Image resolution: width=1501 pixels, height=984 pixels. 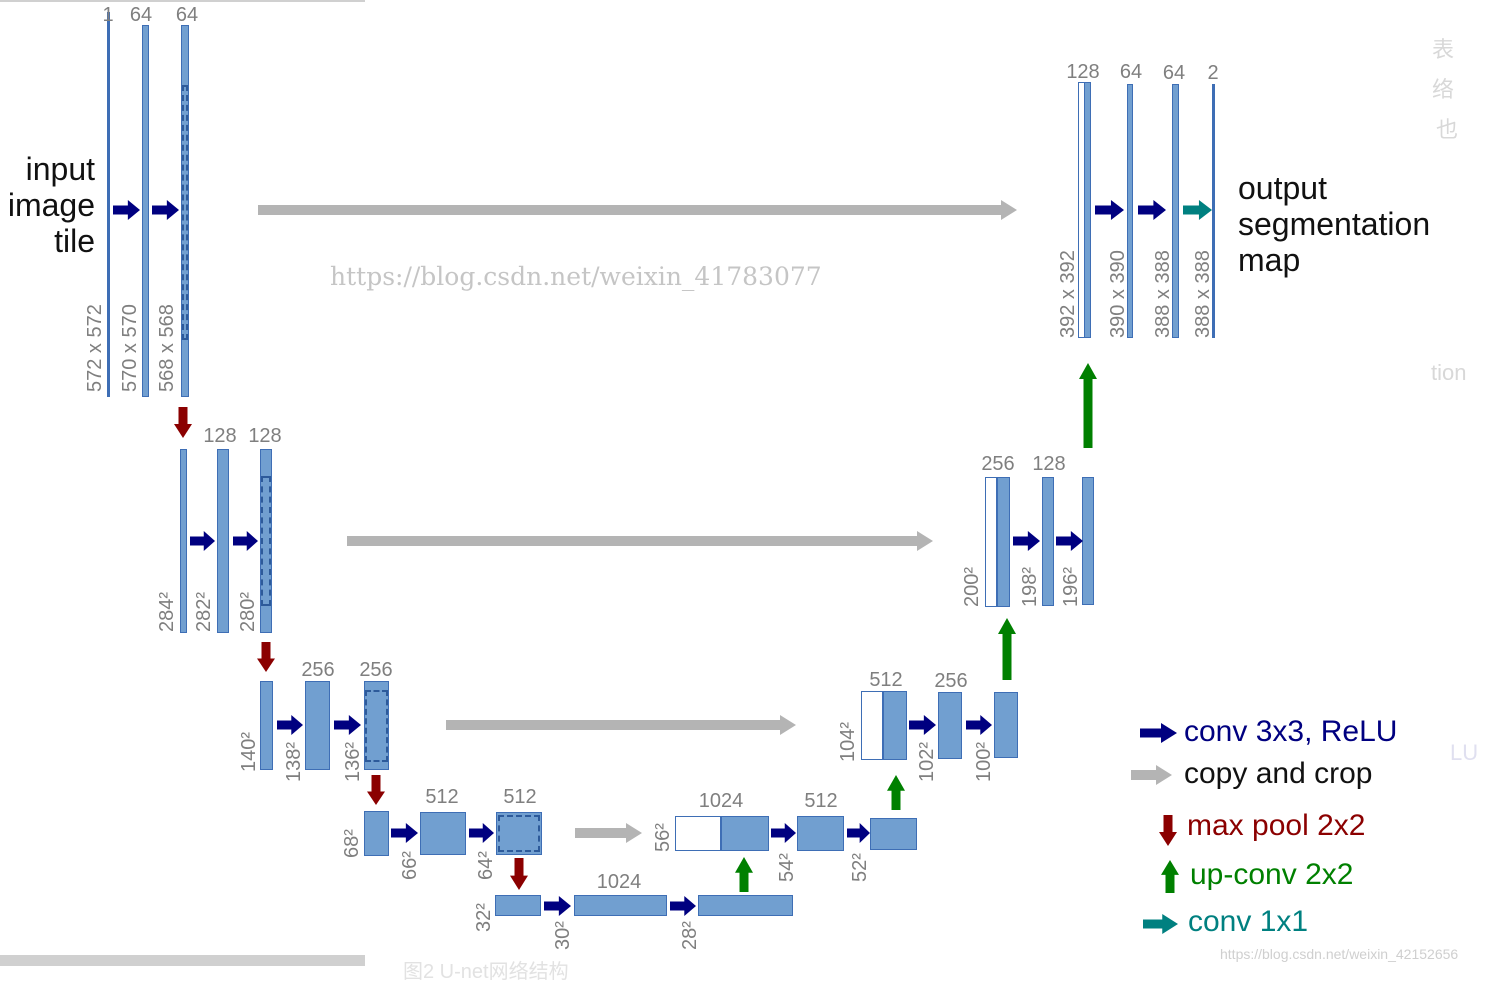 I want to click on legend-pool-label: max pool 2x2, so click(x=1276, y=825).